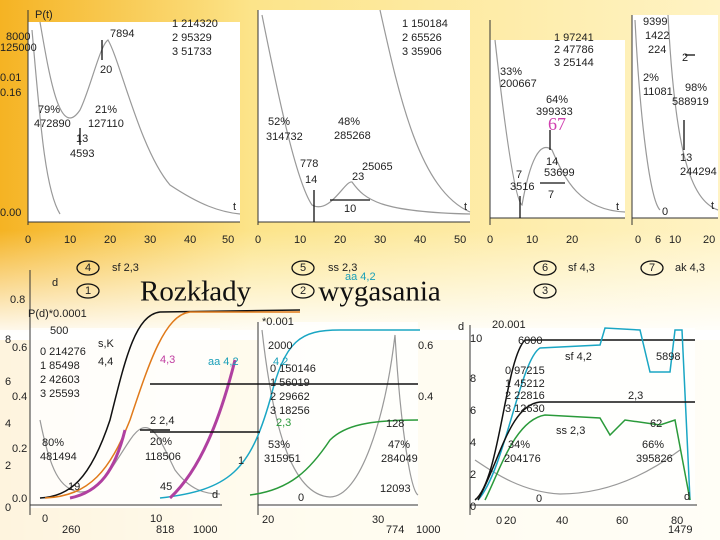  What do you see at coordinates (60, 380) in the screenshot?
I see `label: 2 42603` at bounding box center [60, 380].